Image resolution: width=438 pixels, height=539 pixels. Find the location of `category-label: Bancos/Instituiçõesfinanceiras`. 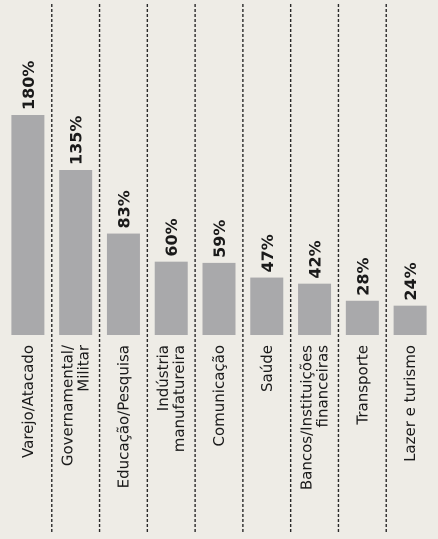

category-label: Bancos/Instituiçõesfinanceiras is located at coordinates (315, 417).